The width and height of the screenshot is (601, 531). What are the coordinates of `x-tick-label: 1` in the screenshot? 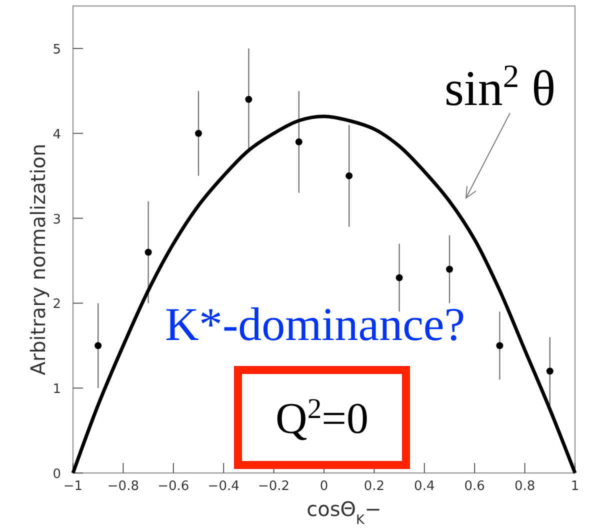 It's located at (575, 486).